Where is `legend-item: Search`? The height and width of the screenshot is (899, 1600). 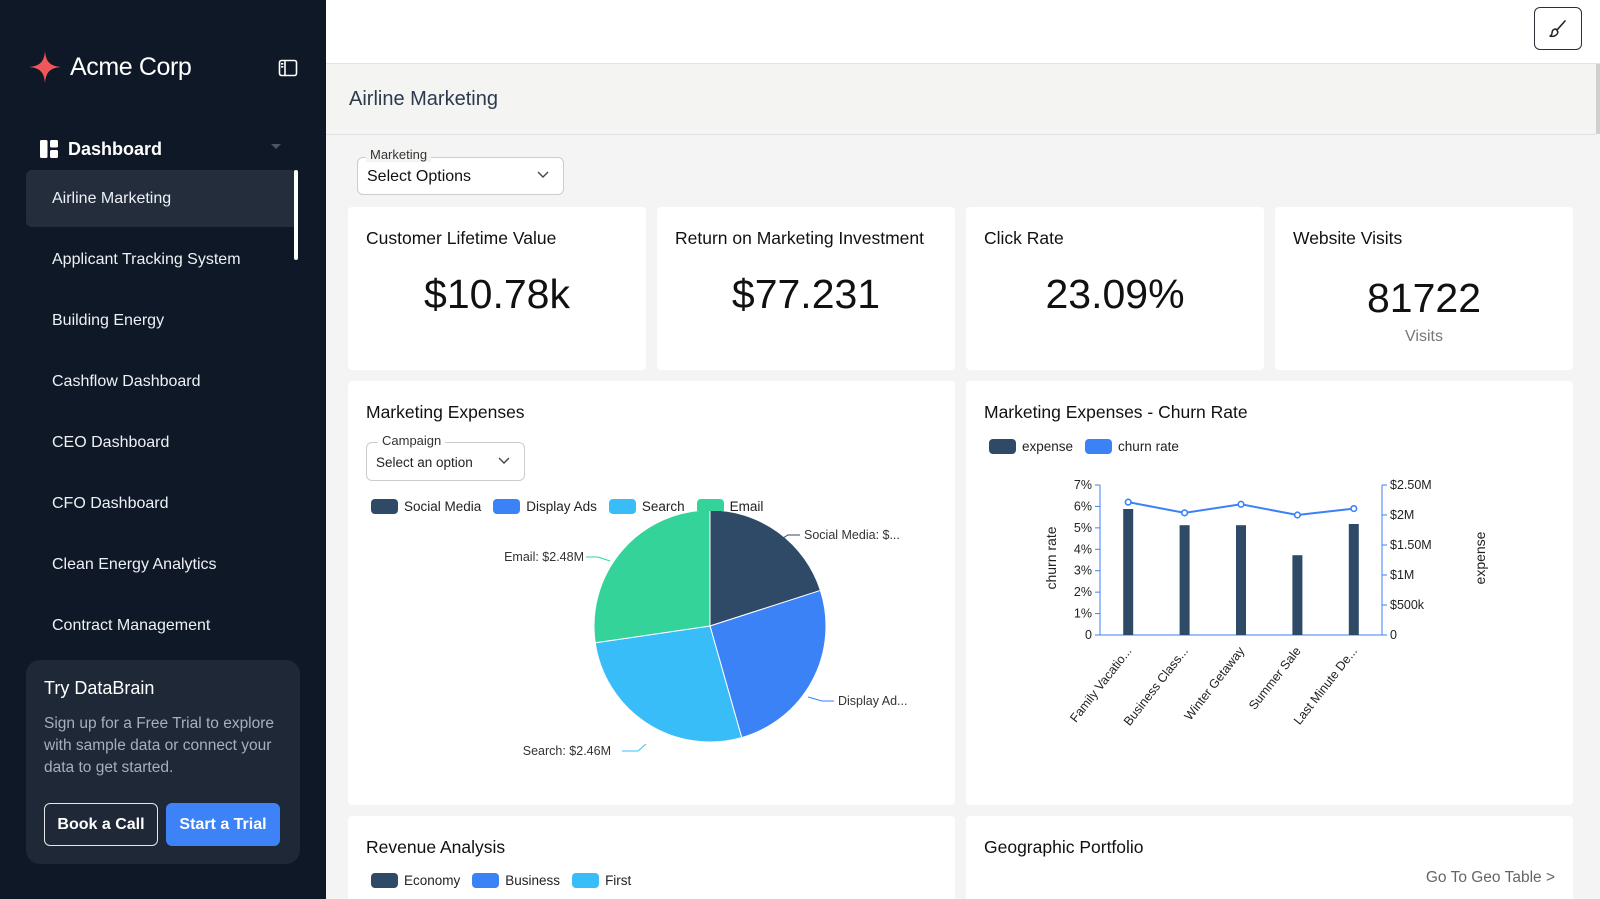 legend-item: Search is located at coordinates (646, 506).